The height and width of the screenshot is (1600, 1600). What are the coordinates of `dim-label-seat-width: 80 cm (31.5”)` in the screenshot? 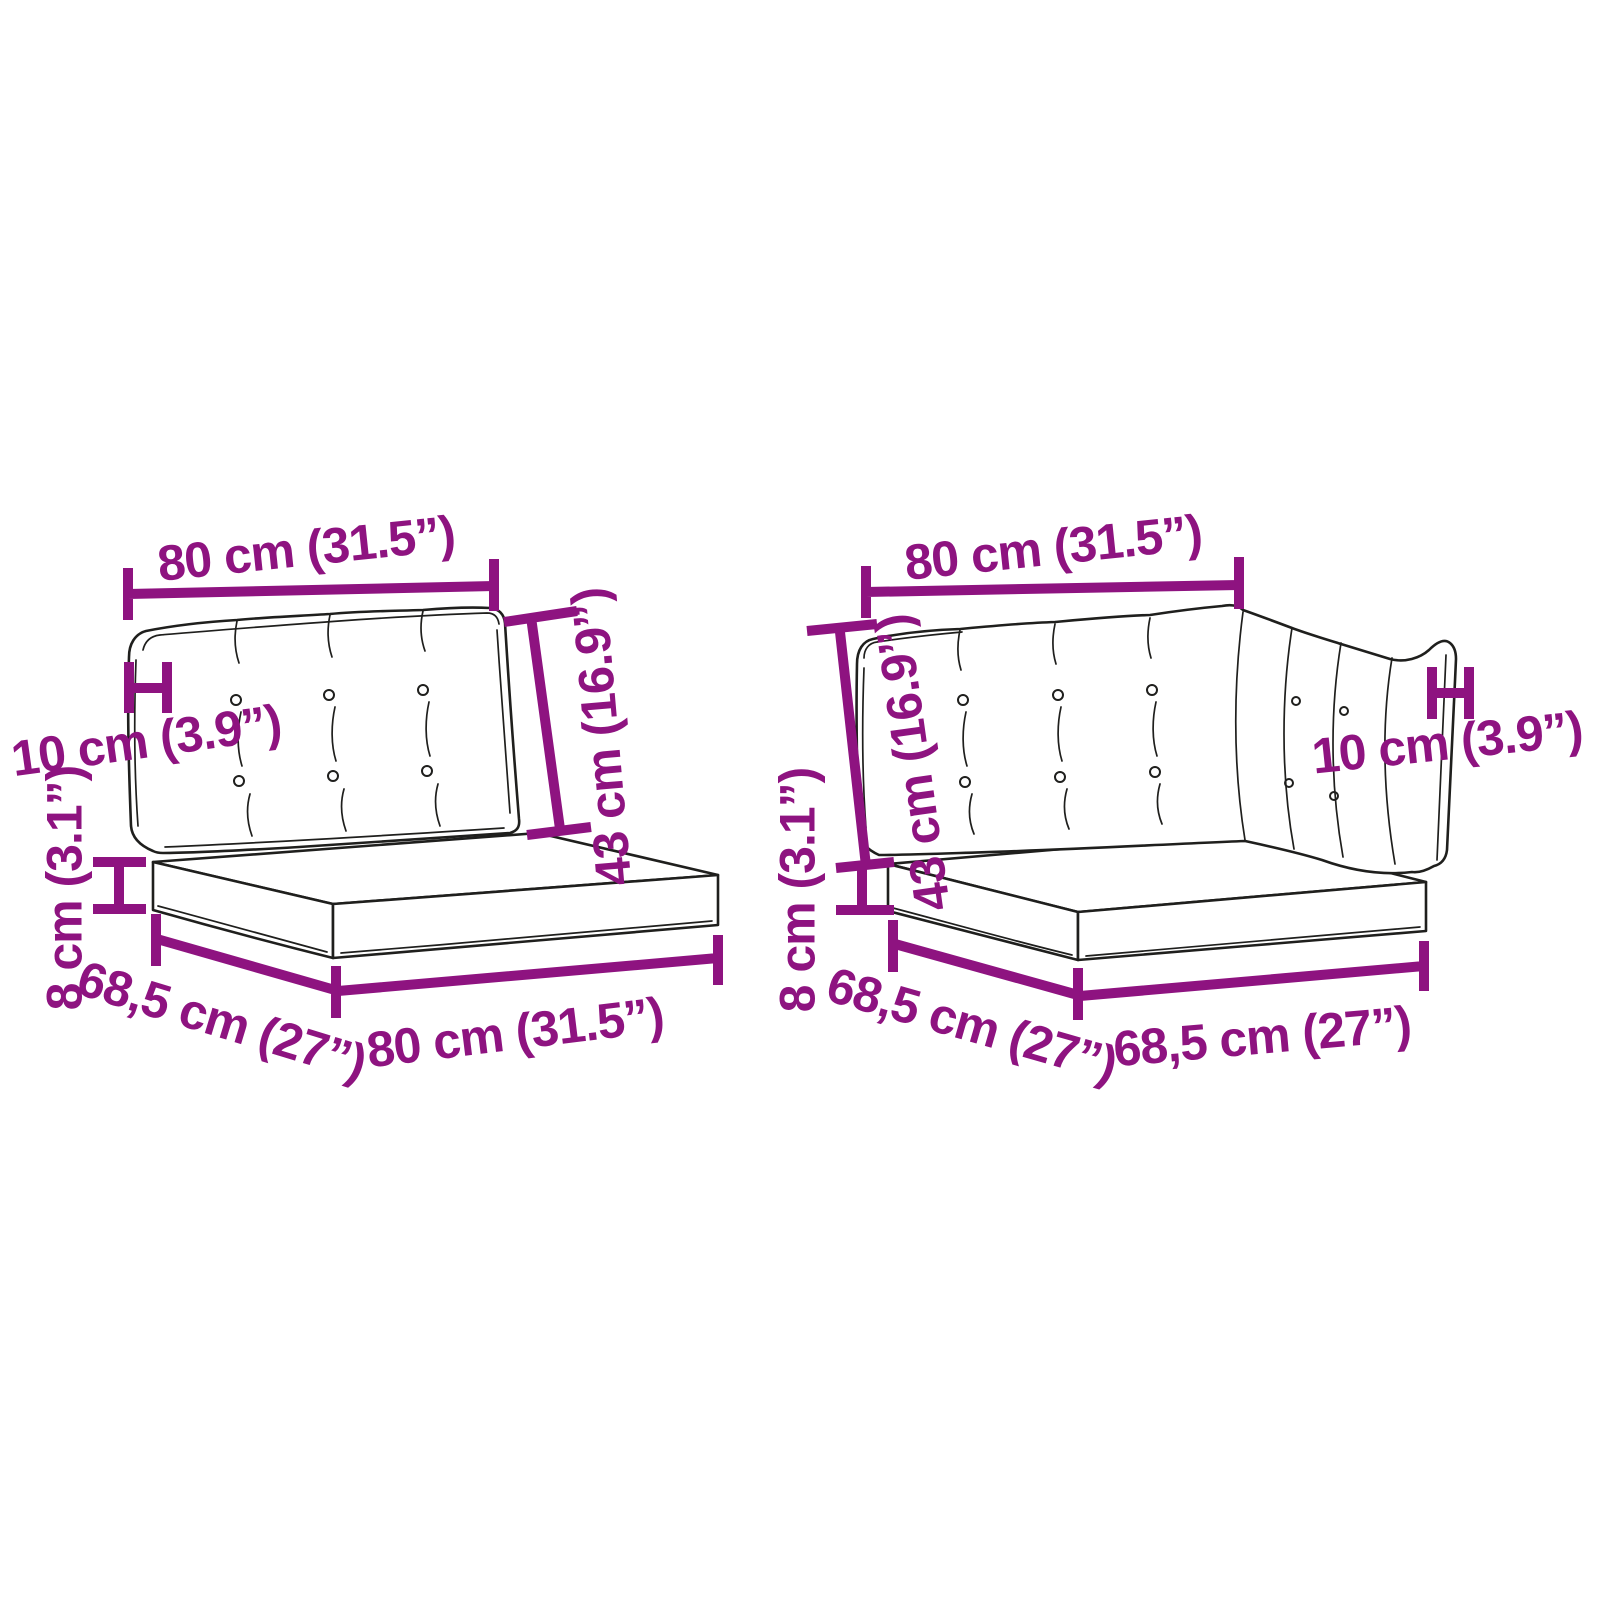 It's located at (515, 1033).